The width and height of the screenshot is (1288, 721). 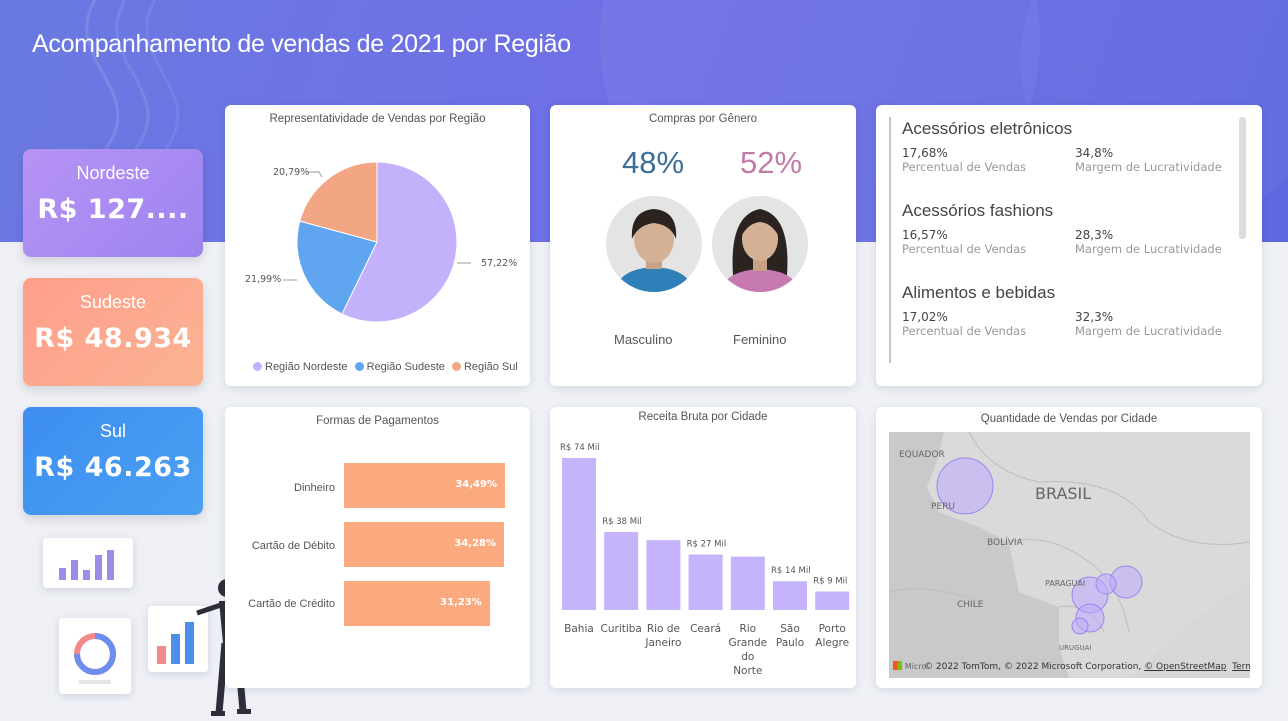 What do you see at coordinates (663, 629) in the screenshot?
I see `category-label: Rio de` at bounding box center [663, 629].